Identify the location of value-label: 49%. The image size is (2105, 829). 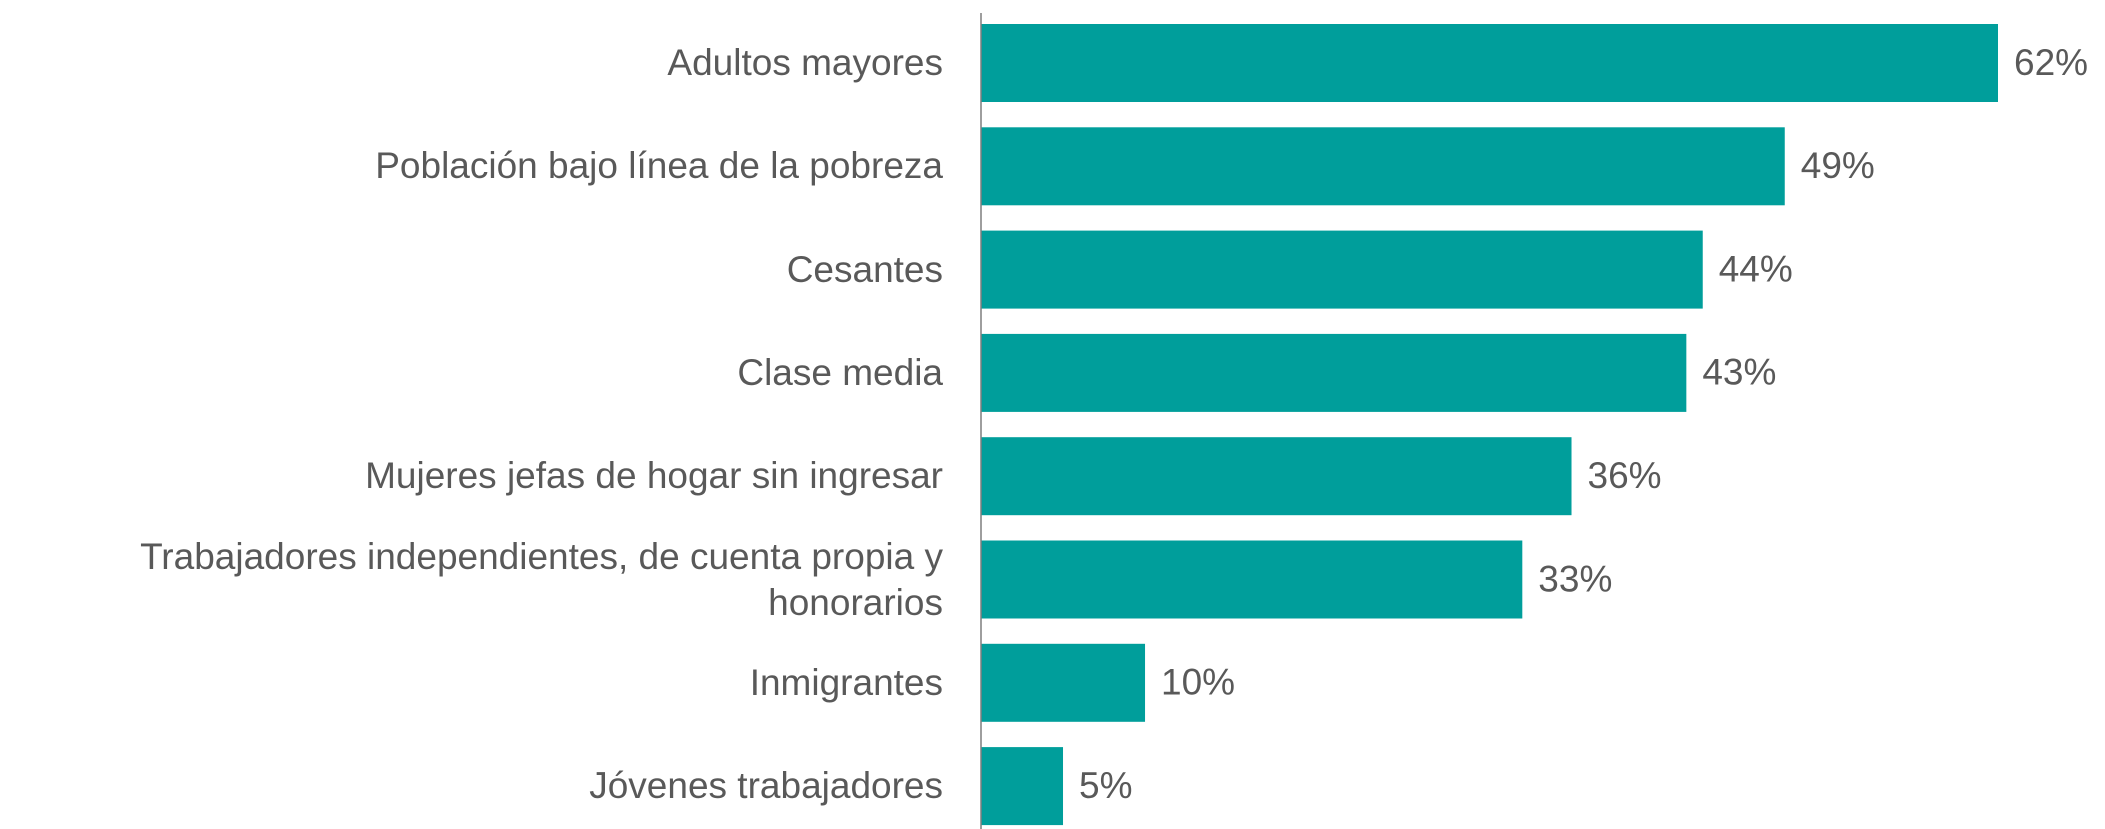
(1838, 165).